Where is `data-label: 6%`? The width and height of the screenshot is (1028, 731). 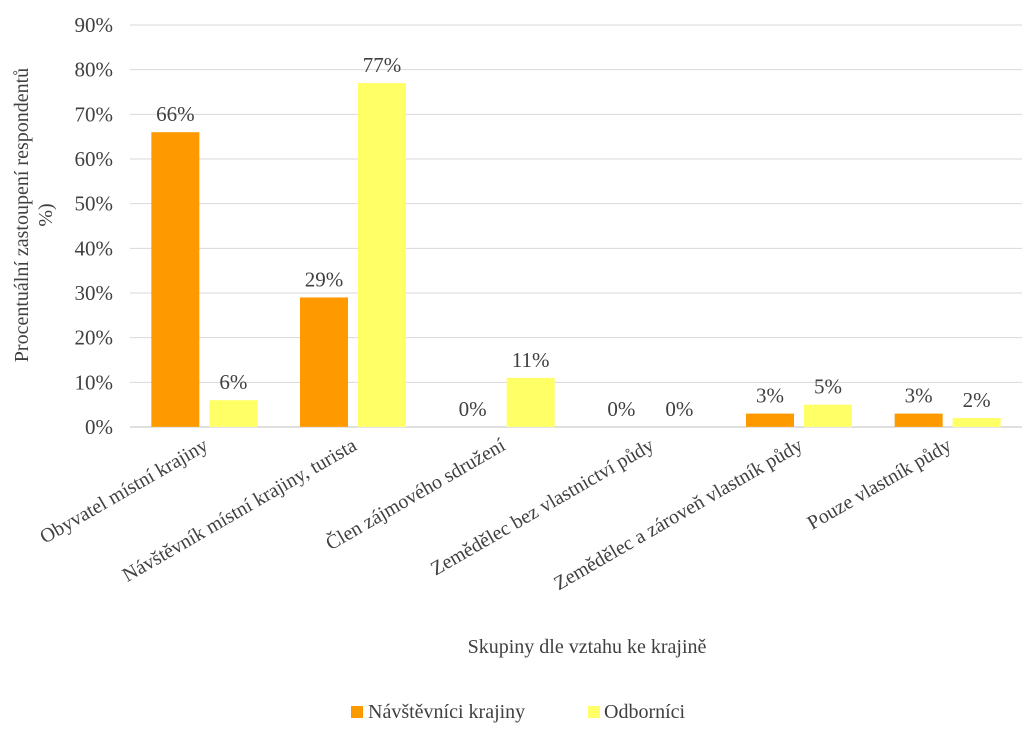
data-label: 6% is located at coordinates (233, 382).